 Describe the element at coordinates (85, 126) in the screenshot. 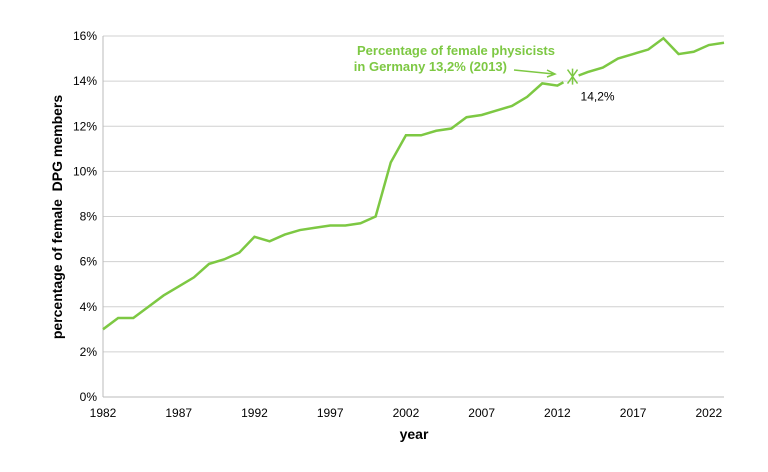

I see `y-tick-label: 12%` at that location.